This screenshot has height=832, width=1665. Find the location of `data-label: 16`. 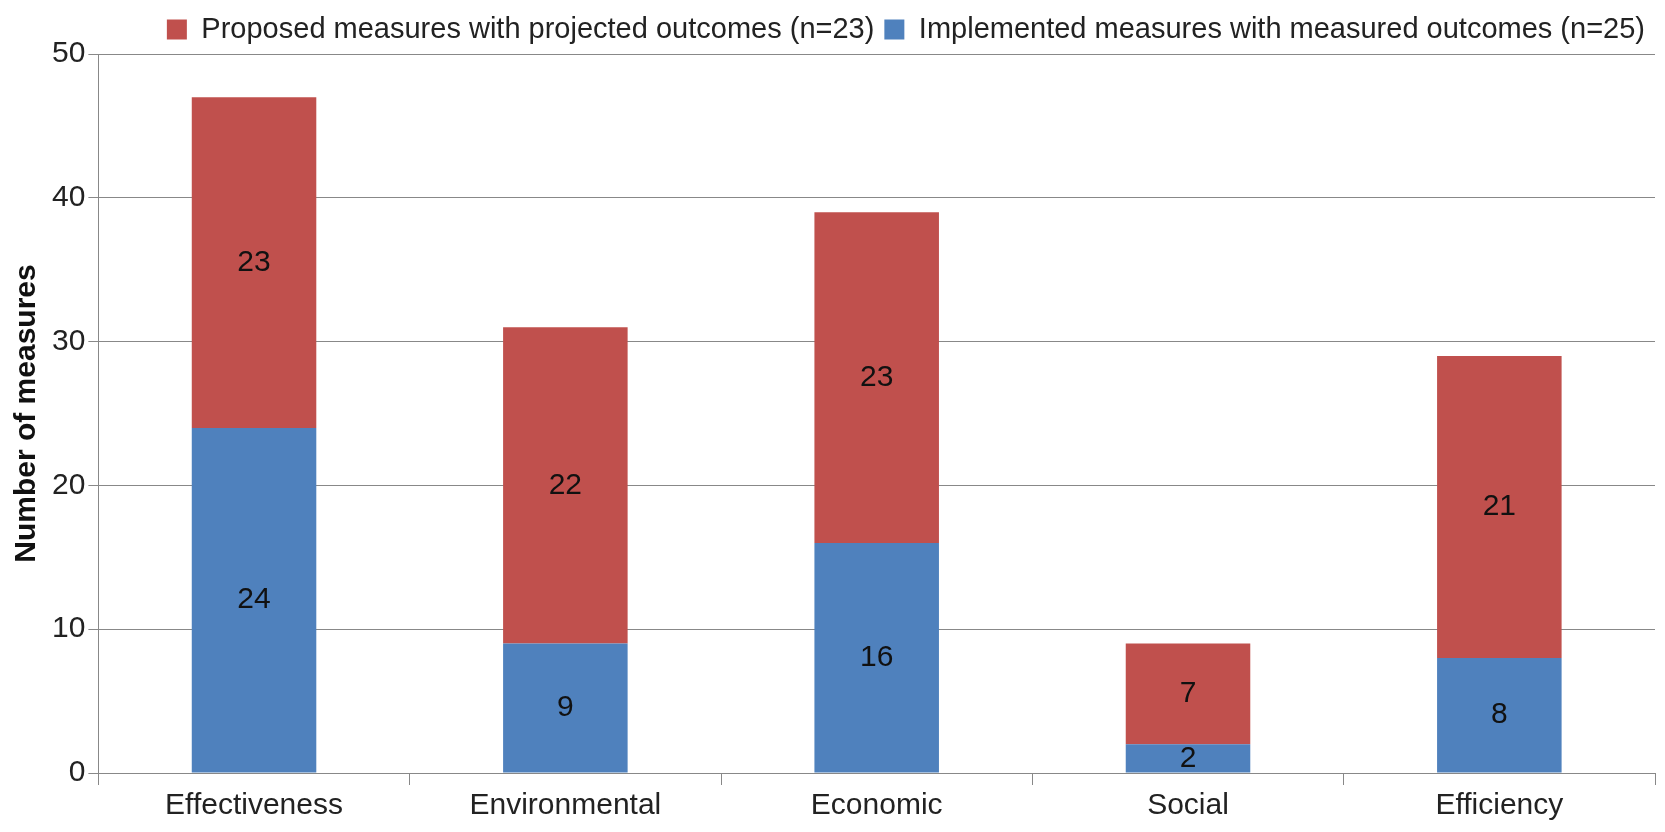

data-label: 16 is located at coordinates (877, 655).